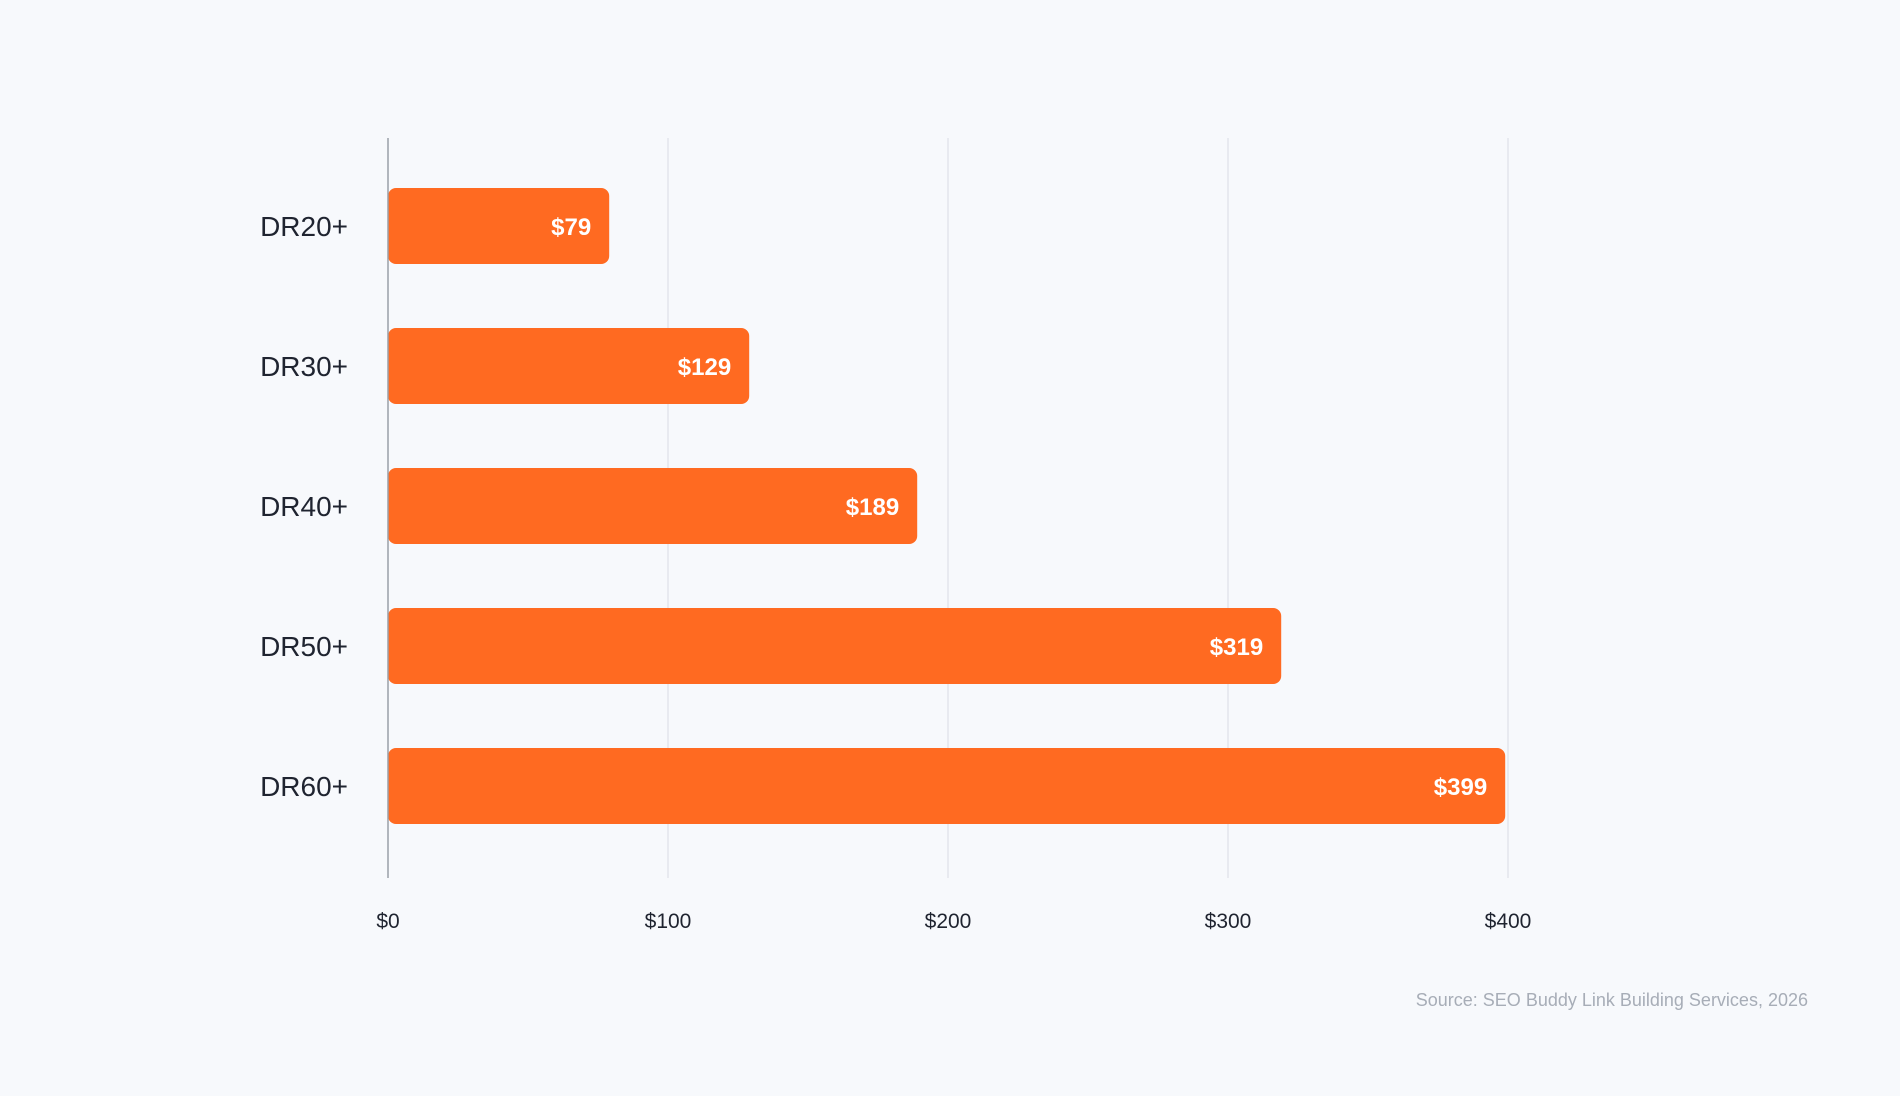  I want to click on bar-value-label: $399, so click(1460, 787).